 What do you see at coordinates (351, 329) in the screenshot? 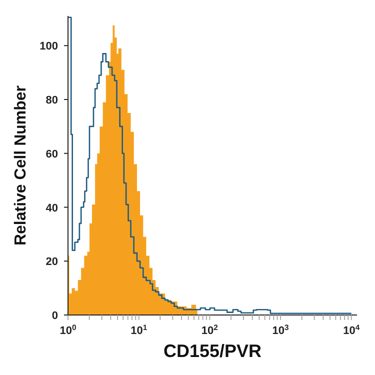
I see `x-tick-label: 10$^{4}$` at bounding box center [351, 329].